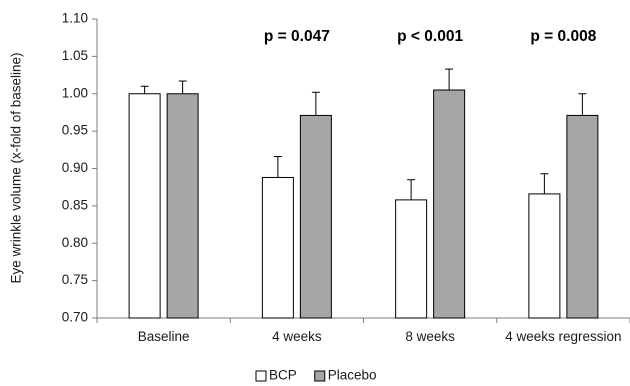  I want to click on y-tick-label: 0.95, so click(75, 130).